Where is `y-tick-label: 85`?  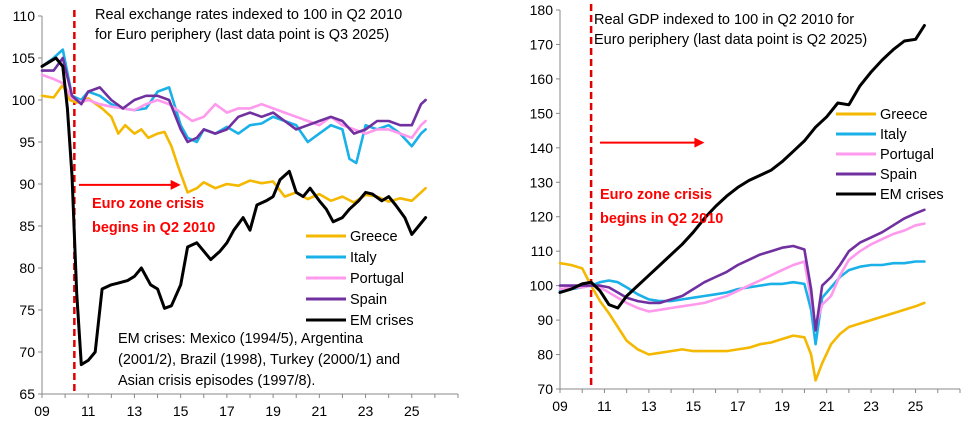 y-tick-label: 85 is located at coordinates (27, 226).